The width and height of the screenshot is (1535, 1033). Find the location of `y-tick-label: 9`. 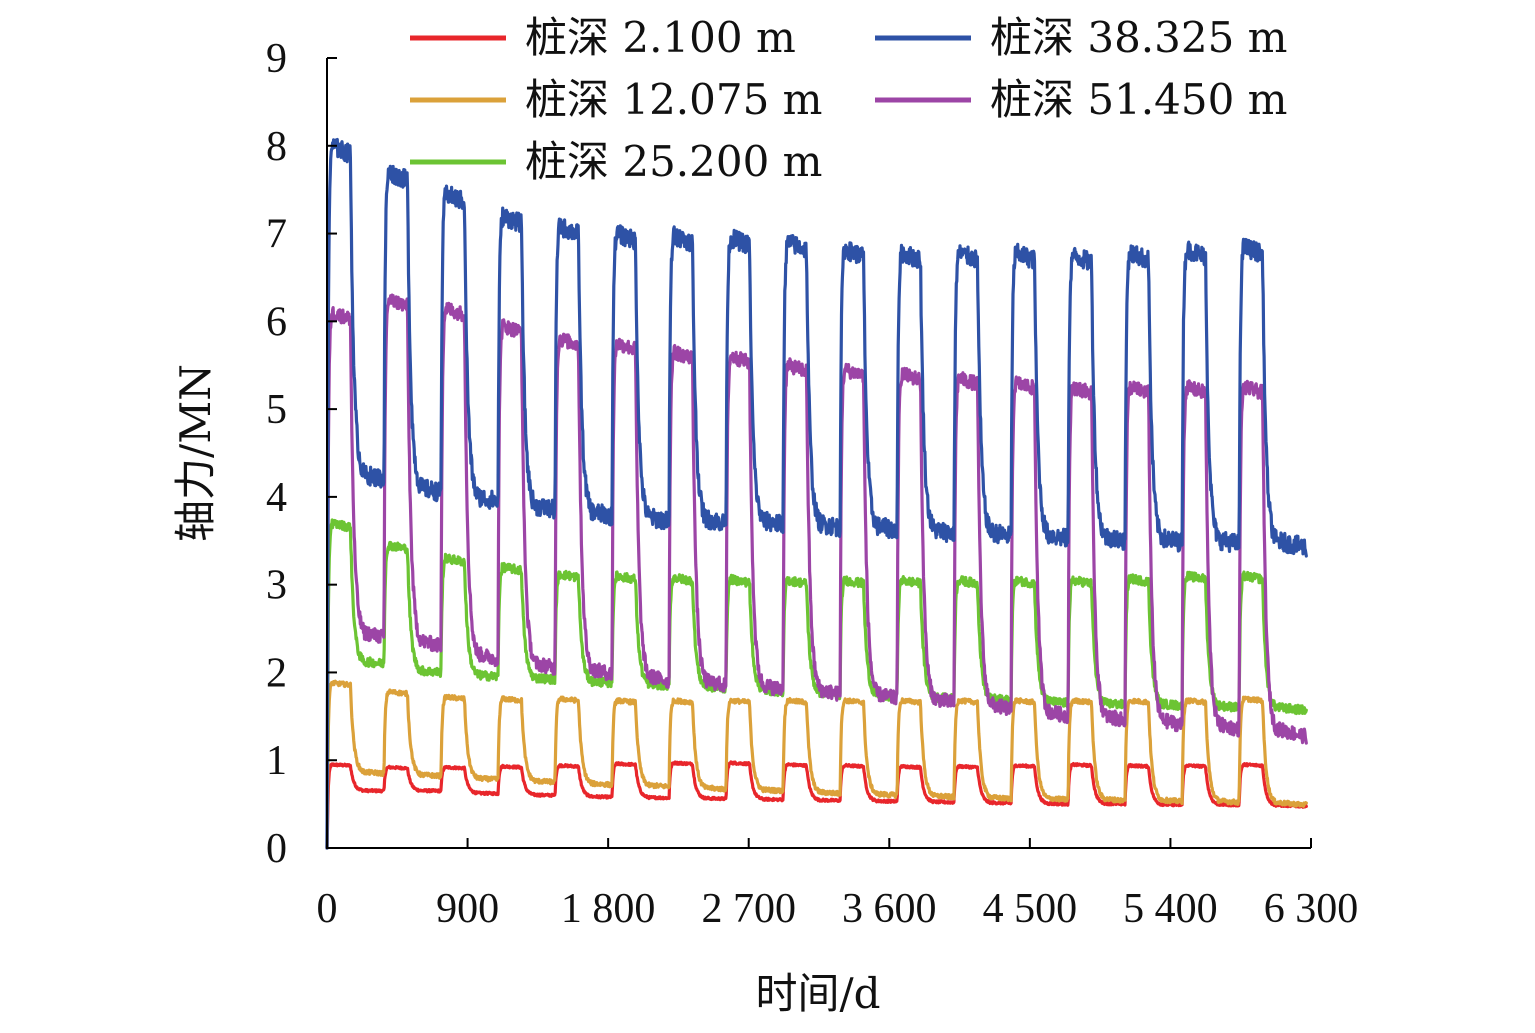

y-tick-label: 9 is located at coordinates (276, 59).